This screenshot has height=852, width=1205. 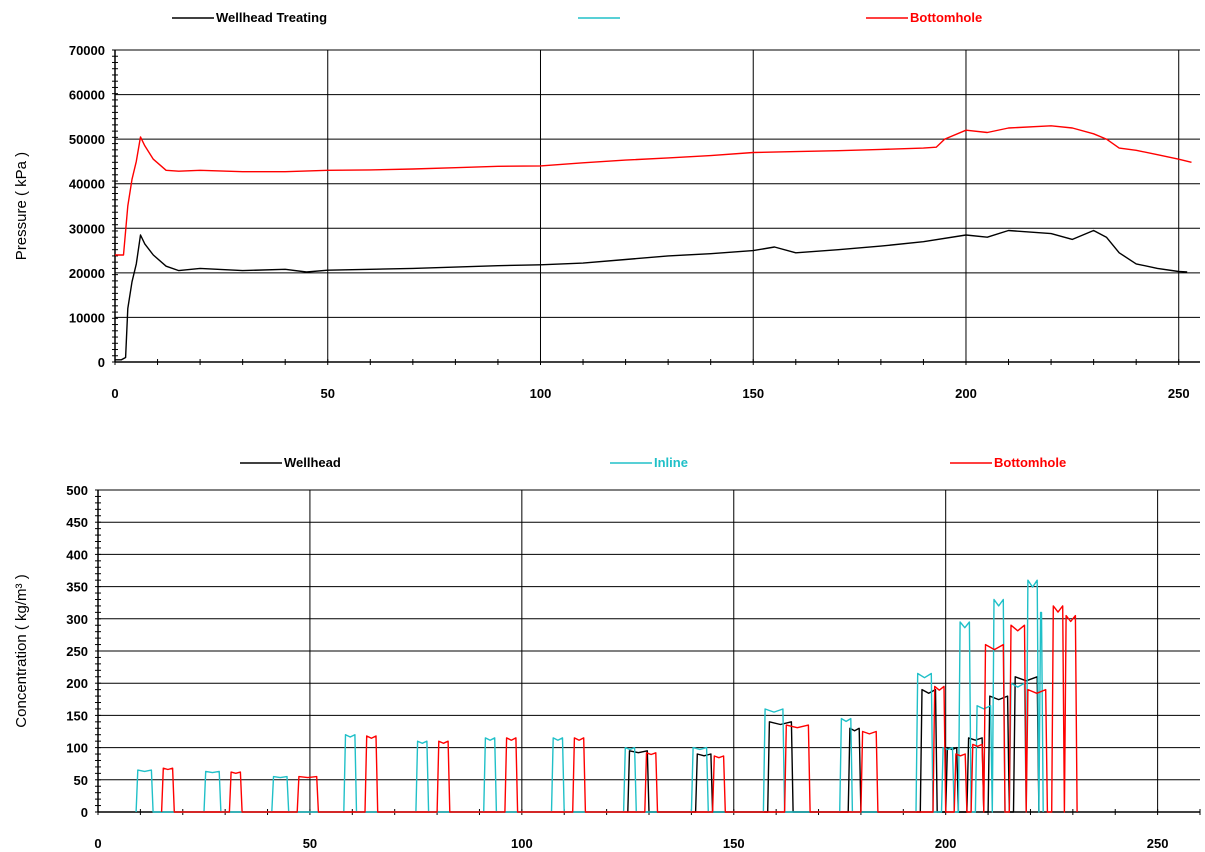 I want to click on y-tick-label: 400, so click(x=77, y=554).